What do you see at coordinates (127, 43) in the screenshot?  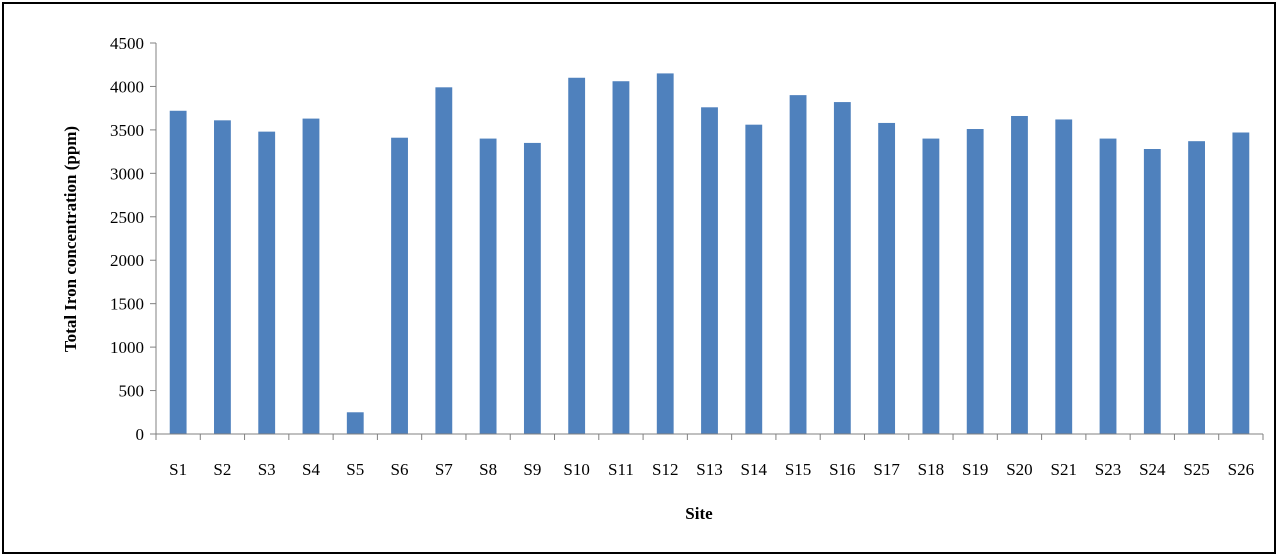 I see `y-tick-label: 4500` at bounding box center [127, 43].